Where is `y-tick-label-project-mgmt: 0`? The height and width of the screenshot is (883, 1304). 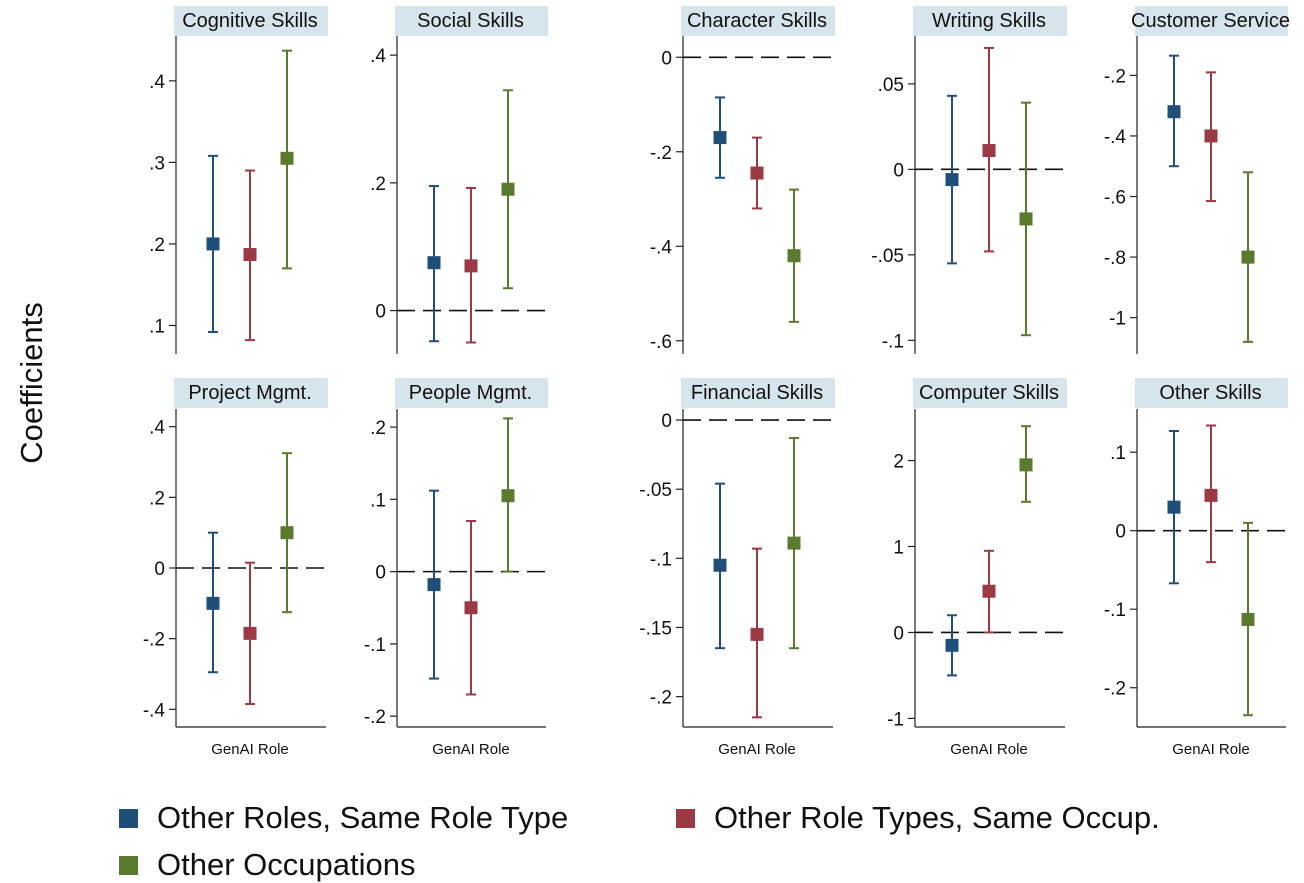
y-tick-label-project-mgmt: 0 is located at coordinates (159, 569).